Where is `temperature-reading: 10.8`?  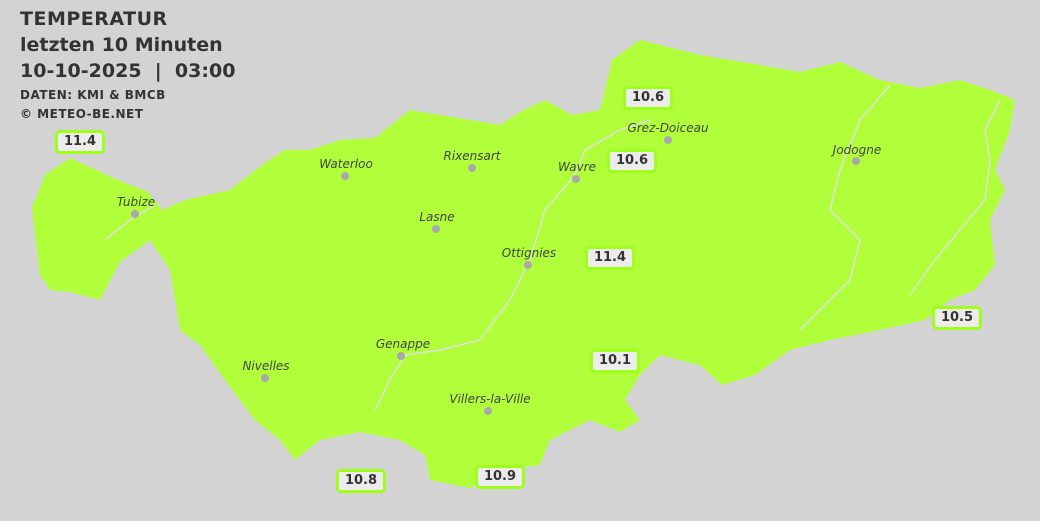 temperature-reading: 10.8 is located at coordinates (361, 481).